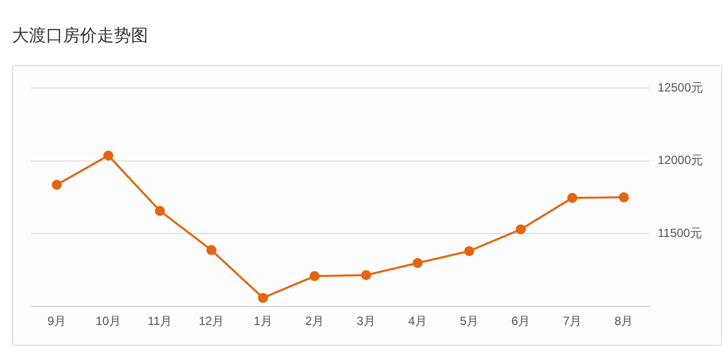  Describe the element at coordinates (263, 321) in the screenshot. I see `x-tick-label: 1月` at that location.